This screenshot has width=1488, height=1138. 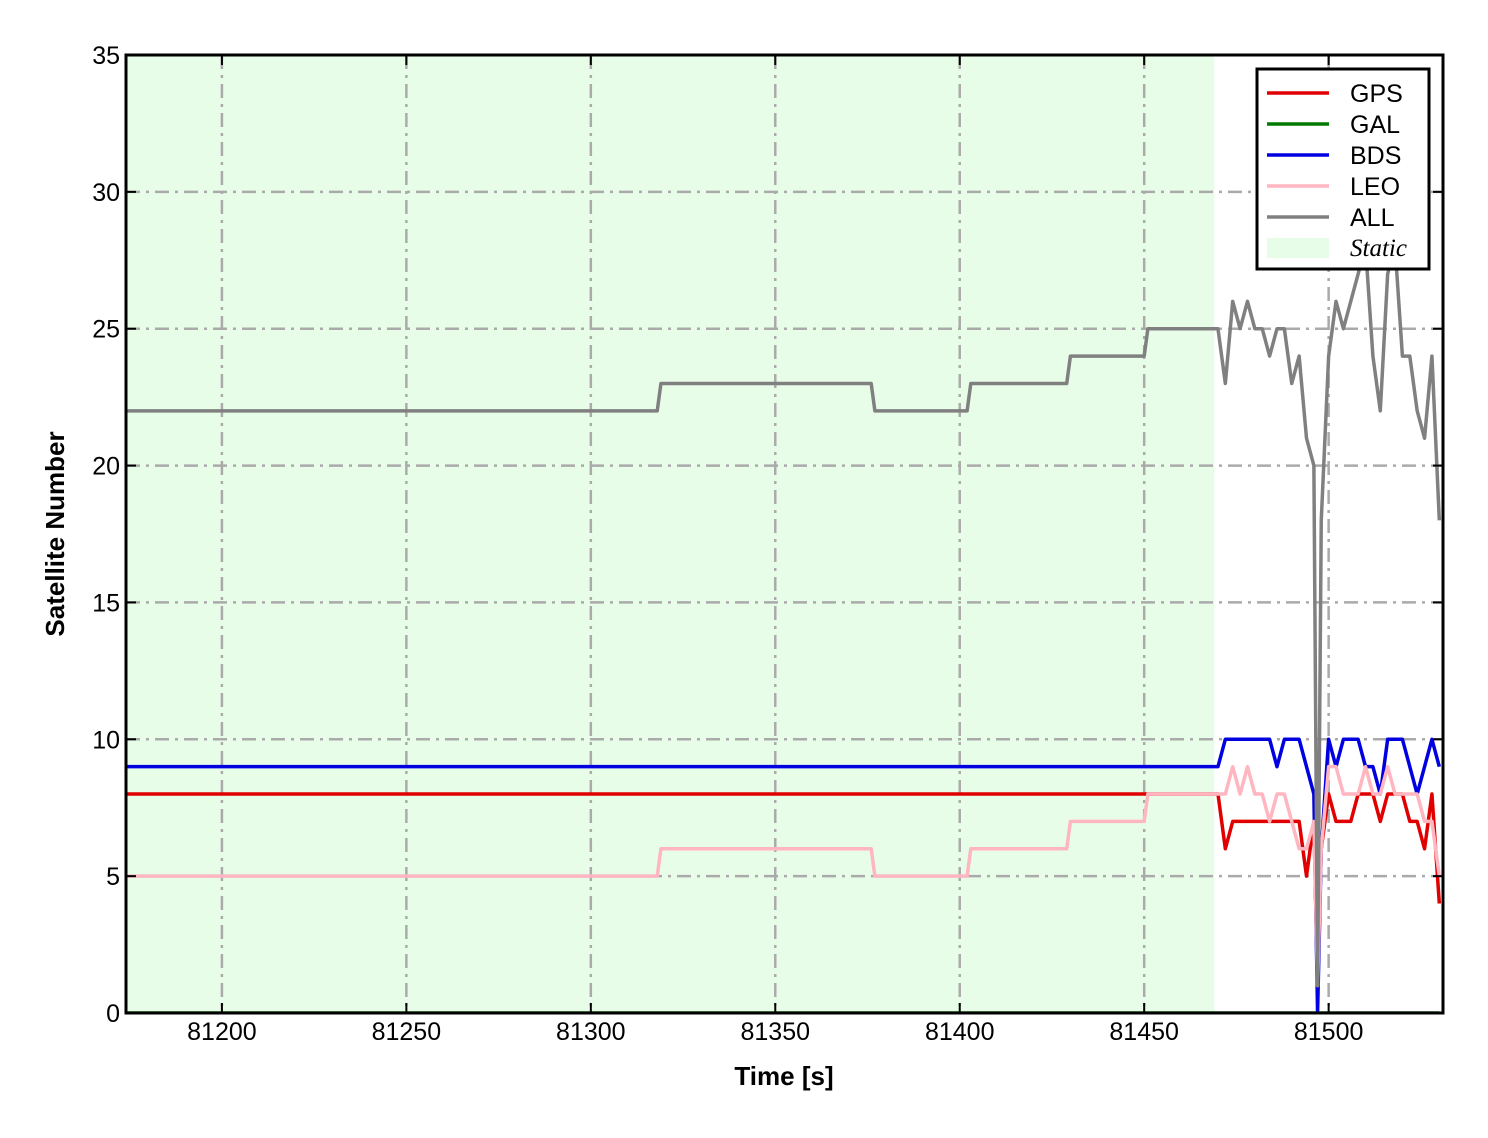 I want to click on legend-label: Static, so click(x=1378, y=248).